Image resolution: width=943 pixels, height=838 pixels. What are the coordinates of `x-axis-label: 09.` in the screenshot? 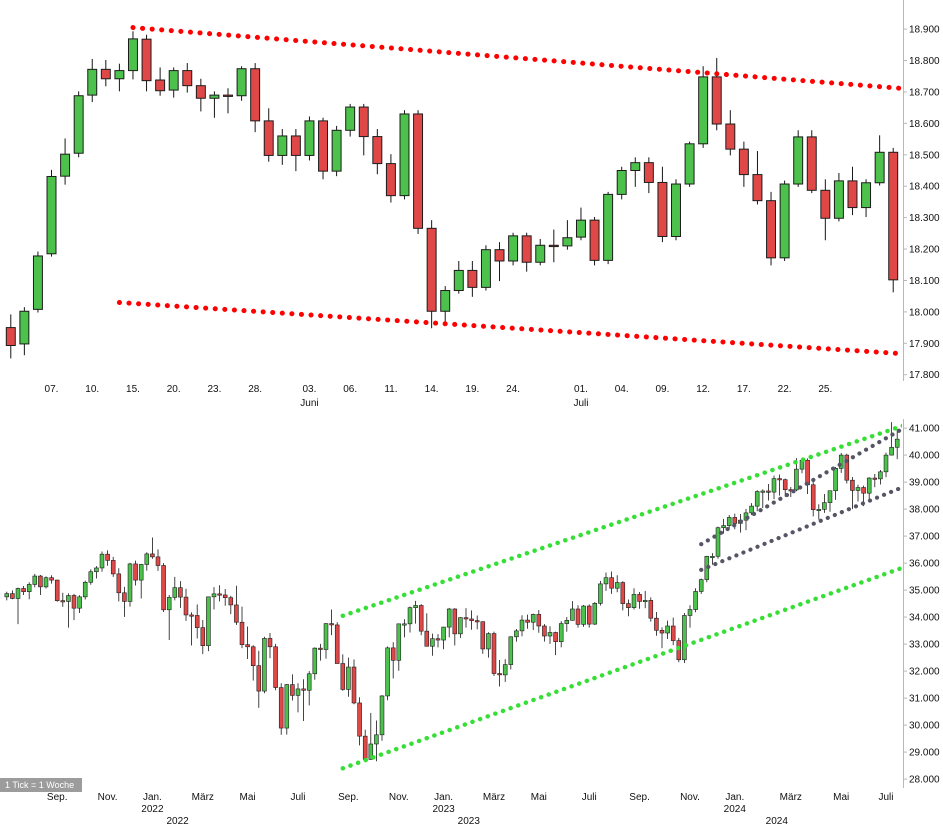 It's located at (662, 389).